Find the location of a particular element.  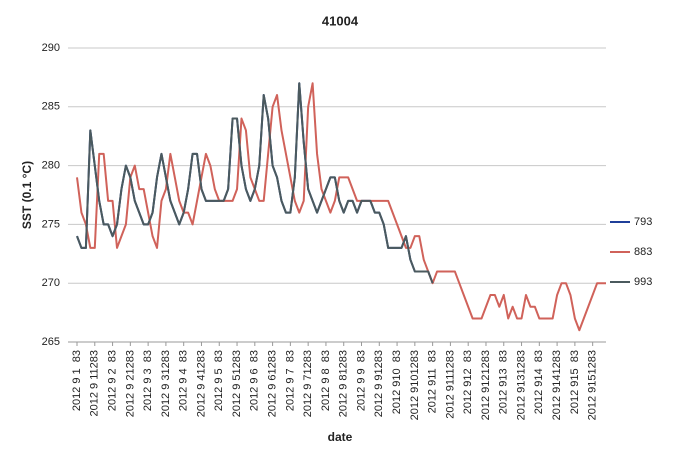

x-tick-label: 2012 9 41283 is located at coordinates (201, 383).